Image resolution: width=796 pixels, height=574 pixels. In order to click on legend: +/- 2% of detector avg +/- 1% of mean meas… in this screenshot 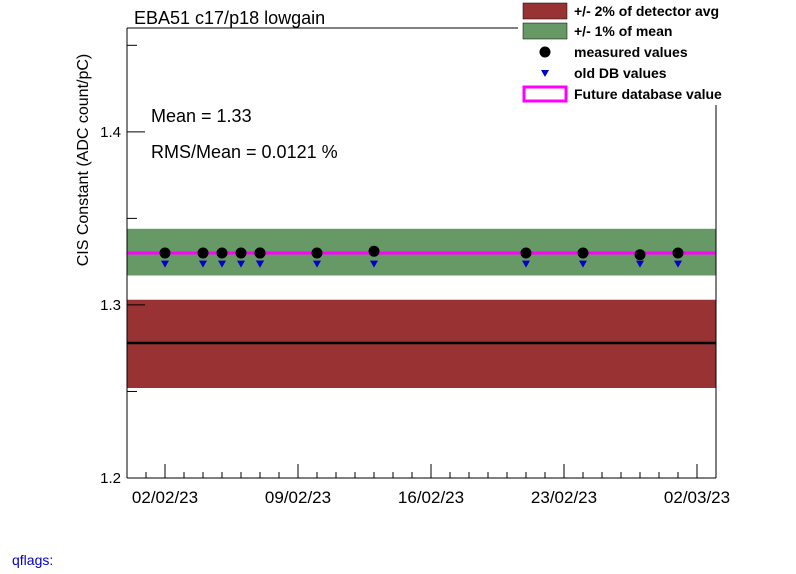, I will do `click(657, 52)`.